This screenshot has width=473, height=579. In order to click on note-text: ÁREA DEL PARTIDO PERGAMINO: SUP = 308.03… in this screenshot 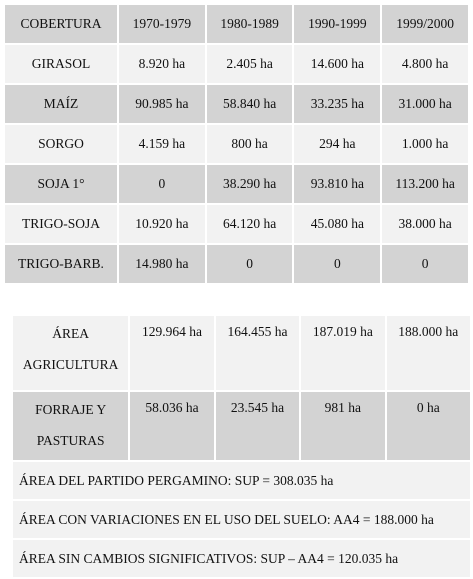, I will do `click(241, 480)`.